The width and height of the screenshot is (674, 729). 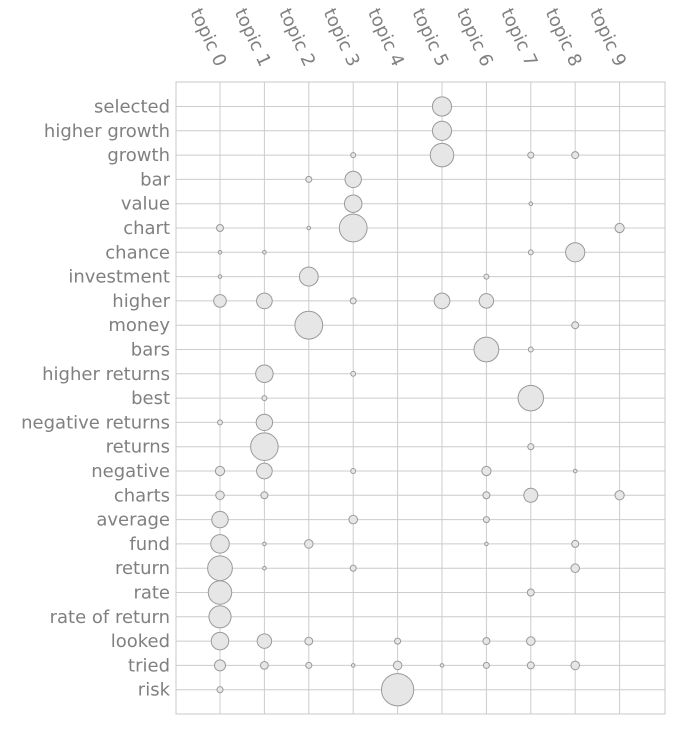 What do you see at coordinates (252, 37) in the screenshot?
I see `x-tick-label: topic 1` at bounding box center [252, 37].